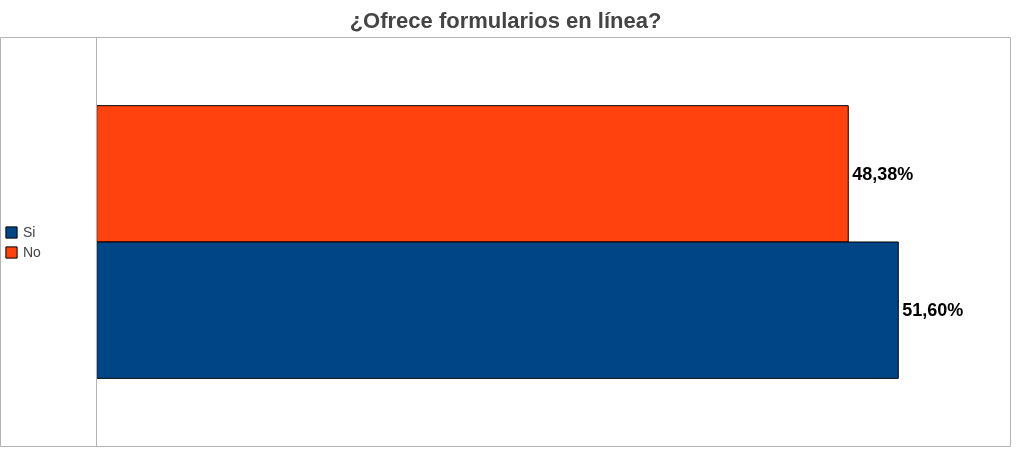  Describe the element at coordinates (505, 20) in the screenshot. I see `chart-title: ¿Ofrece formularios en línea?` at that location.